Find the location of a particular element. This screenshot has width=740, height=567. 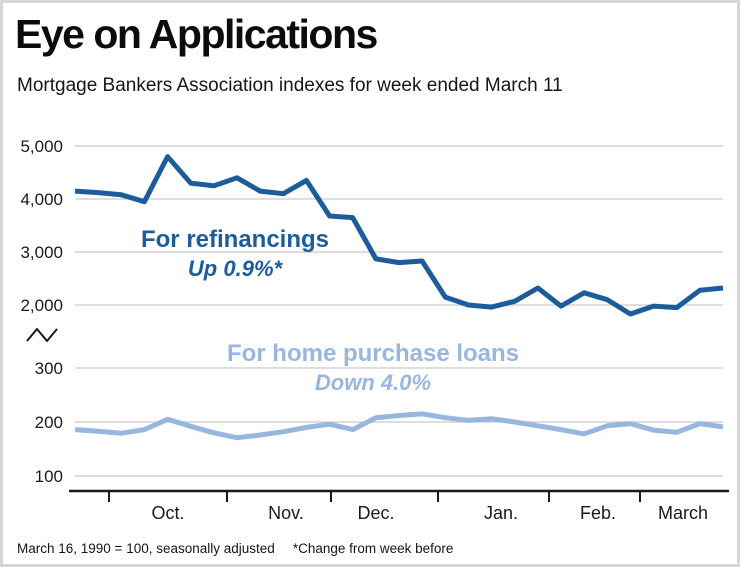

x-axis-tick-label: Oct. is located at coordinates (167, 513).